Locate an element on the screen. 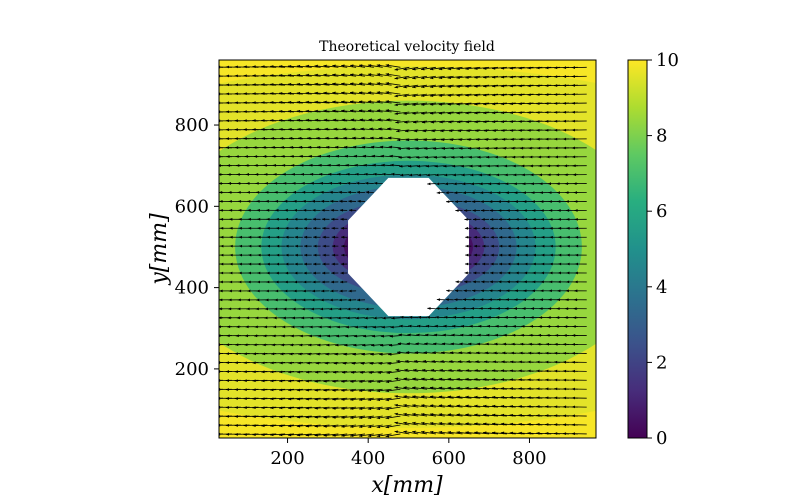 The image size is (800, 500). x-tick-label: 800 is located at coordinates (529, 458).